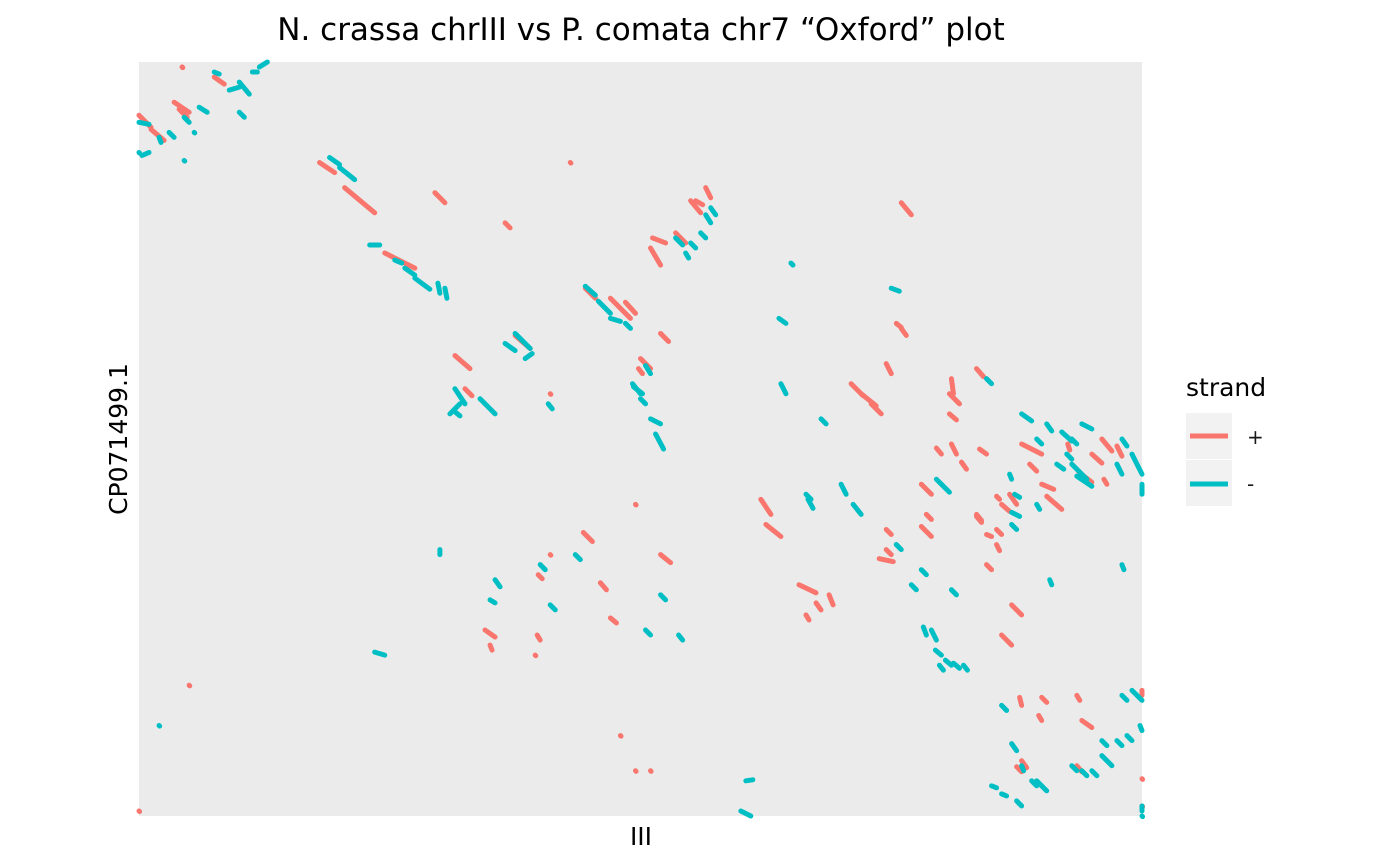 This screenshot has height=865, width=1400. I want to click on legend-title: strand, so click(1226, 387).